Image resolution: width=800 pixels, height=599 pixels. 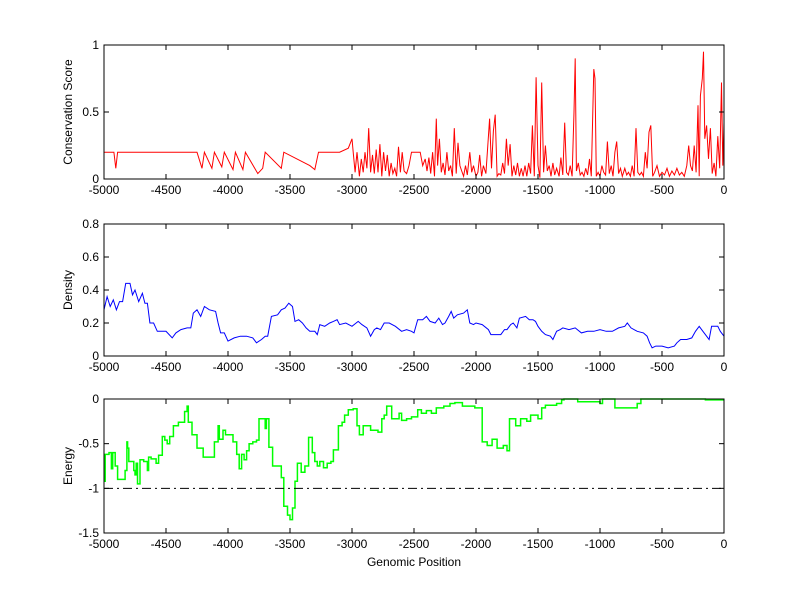 I want to click on y-tick-label: -0.5, so click(x=88, y=444).